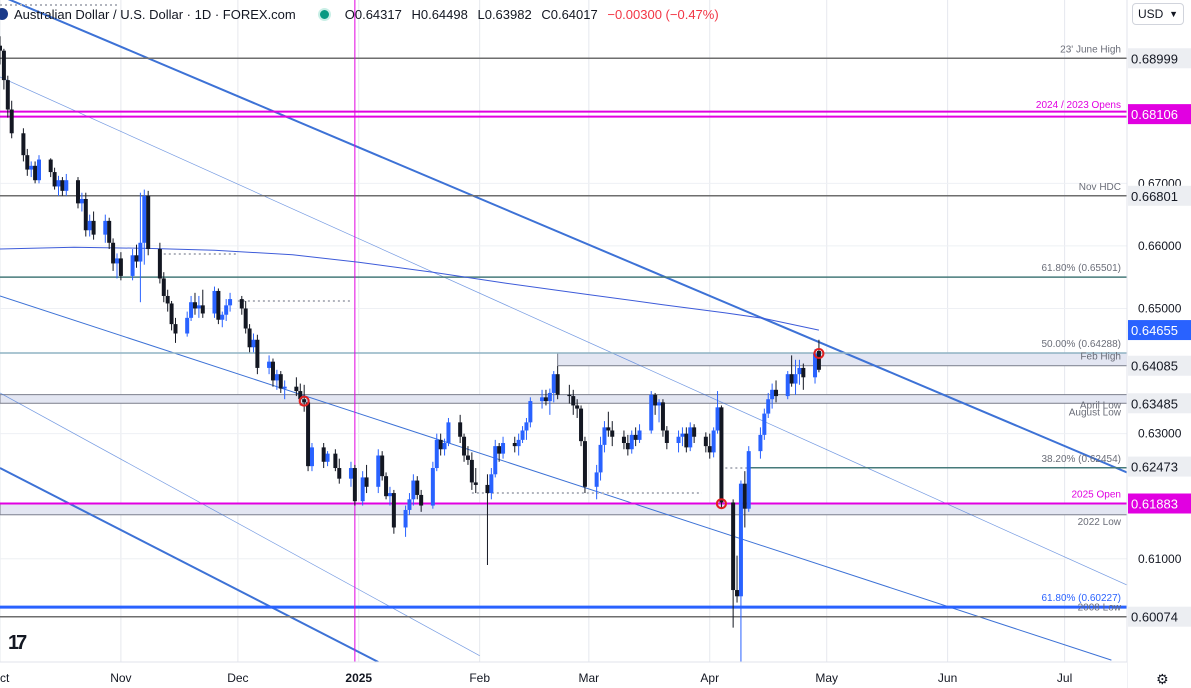 This screenshot has height=688, width=1191. What do you see at coordinates (1154, 617) in the screenshot?
I see `price-badge-label: 0.60074` at bounding box center [1154, 617].